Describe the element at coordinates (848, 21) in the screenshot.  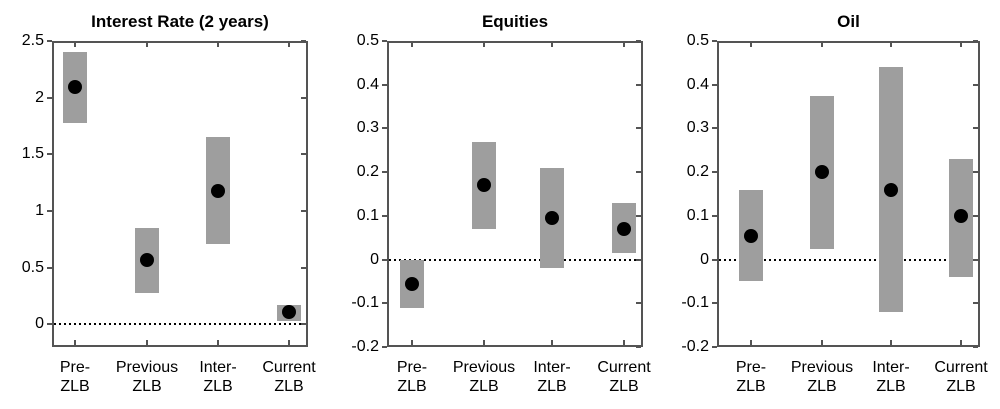
I see `panel-title: Oil` at that location.